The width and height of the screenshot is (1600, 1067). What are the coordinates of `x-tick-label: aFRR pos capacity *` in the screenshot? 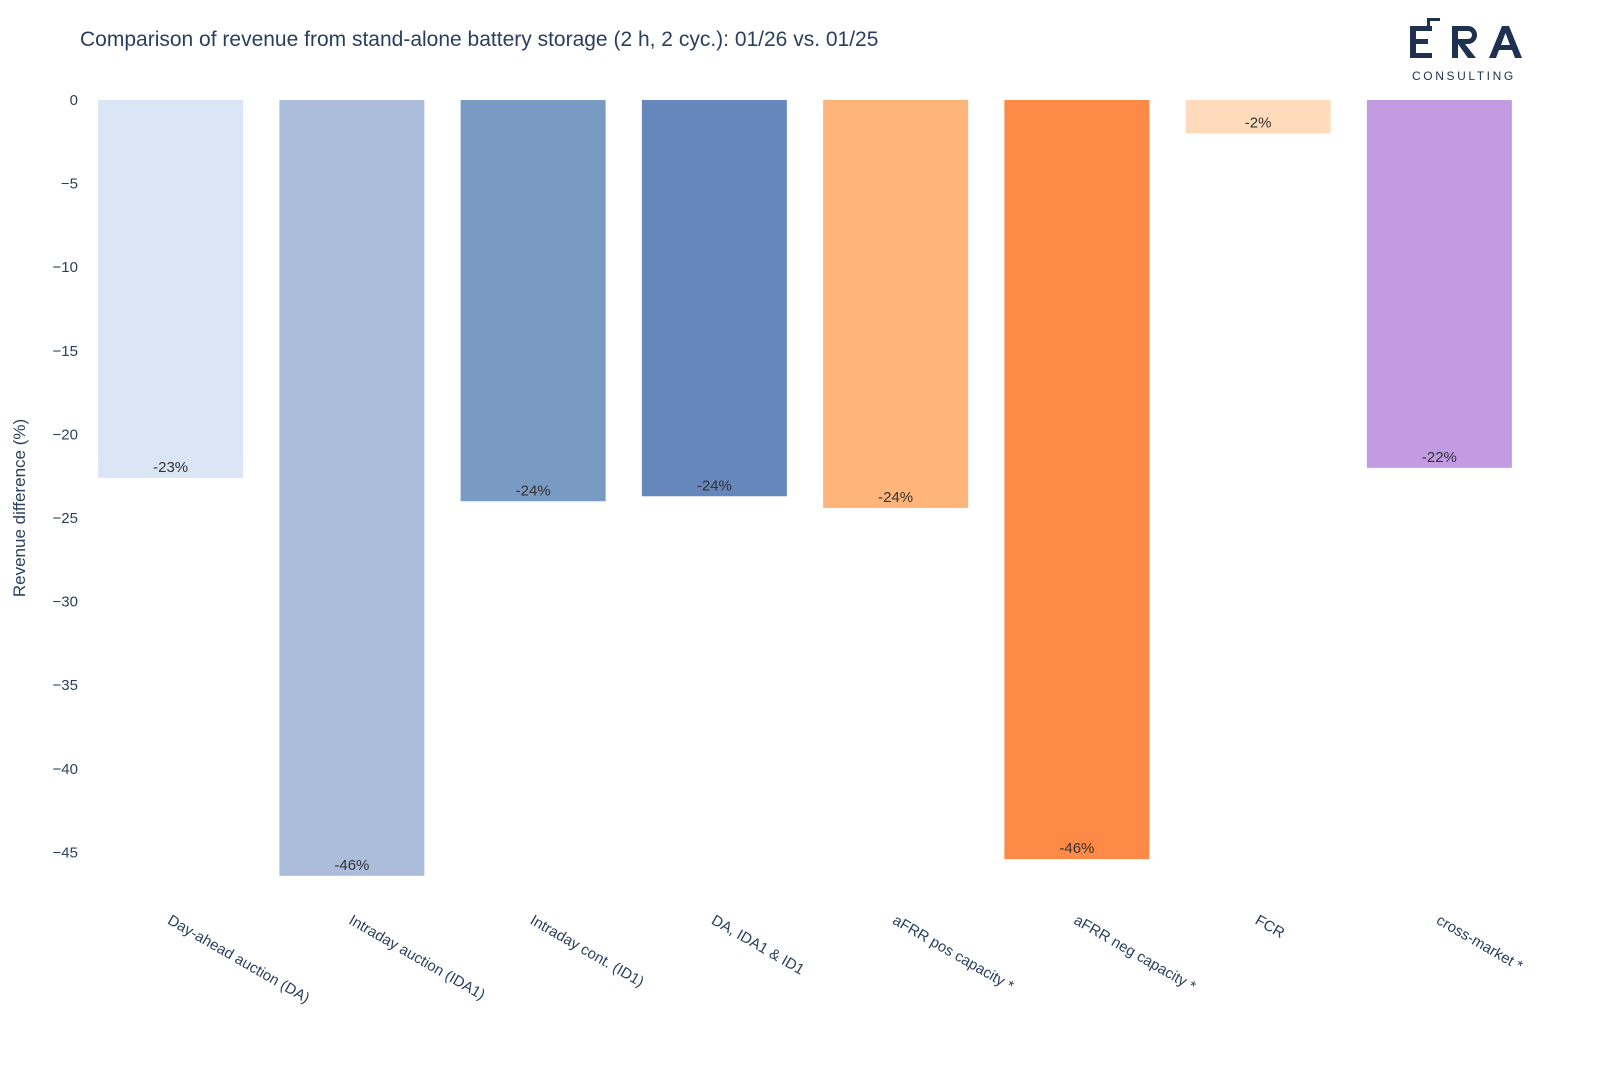 It's located at (953, 953).